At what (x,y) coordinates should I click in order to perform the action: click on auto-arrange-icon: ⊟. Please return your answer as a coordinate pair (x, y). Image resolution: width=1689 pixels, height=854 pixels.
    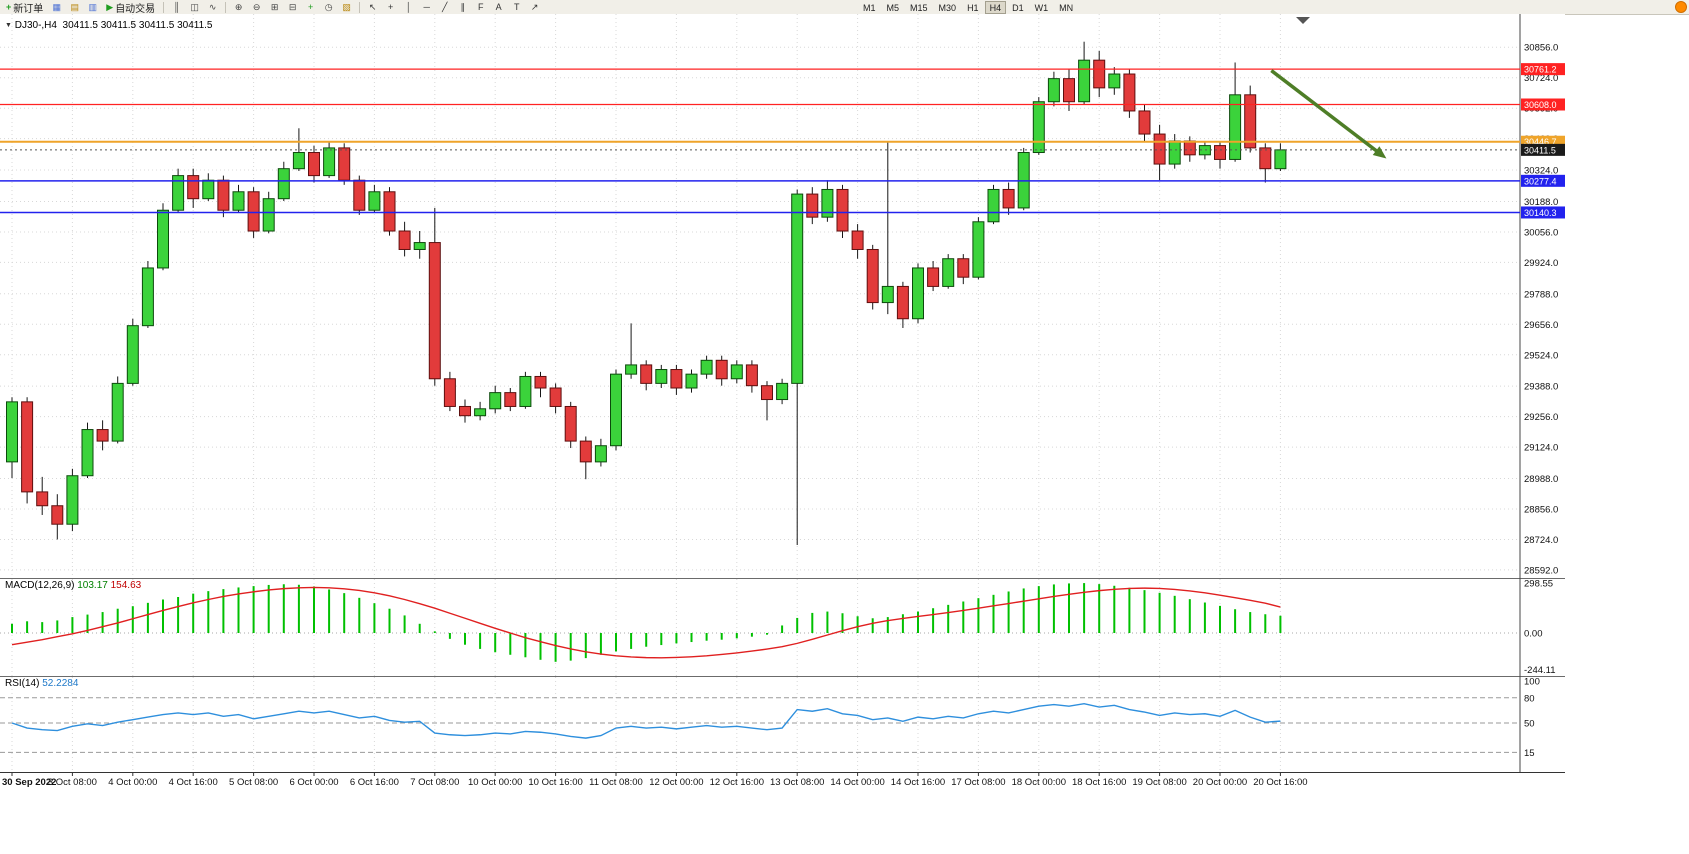
    Looking at the image, I should click on (292, 7).